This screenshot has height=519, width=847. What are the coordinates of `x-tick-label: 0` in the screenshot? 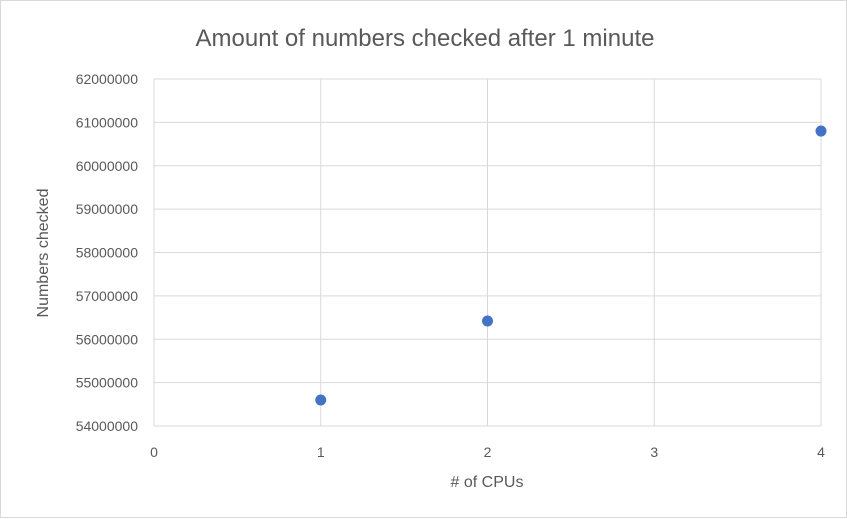 It's located at (154, 452).